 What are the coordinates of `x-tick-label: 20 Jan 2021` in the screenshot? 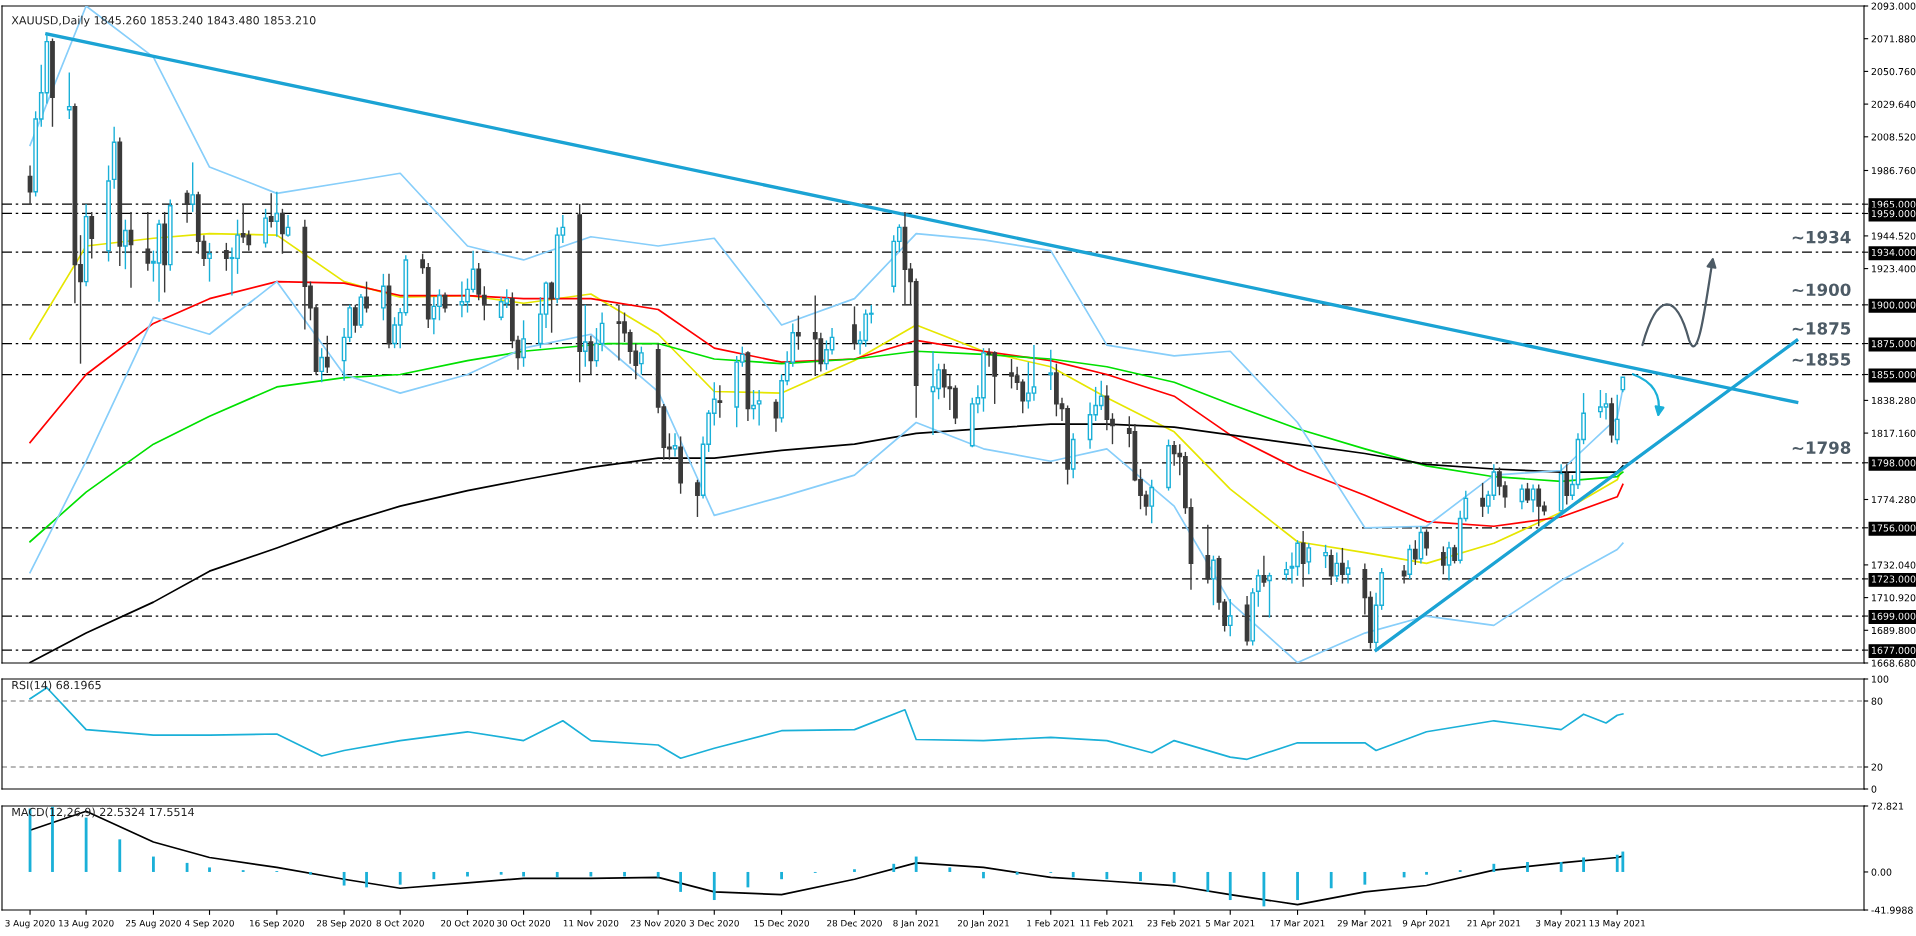 It's located at (983, 924).